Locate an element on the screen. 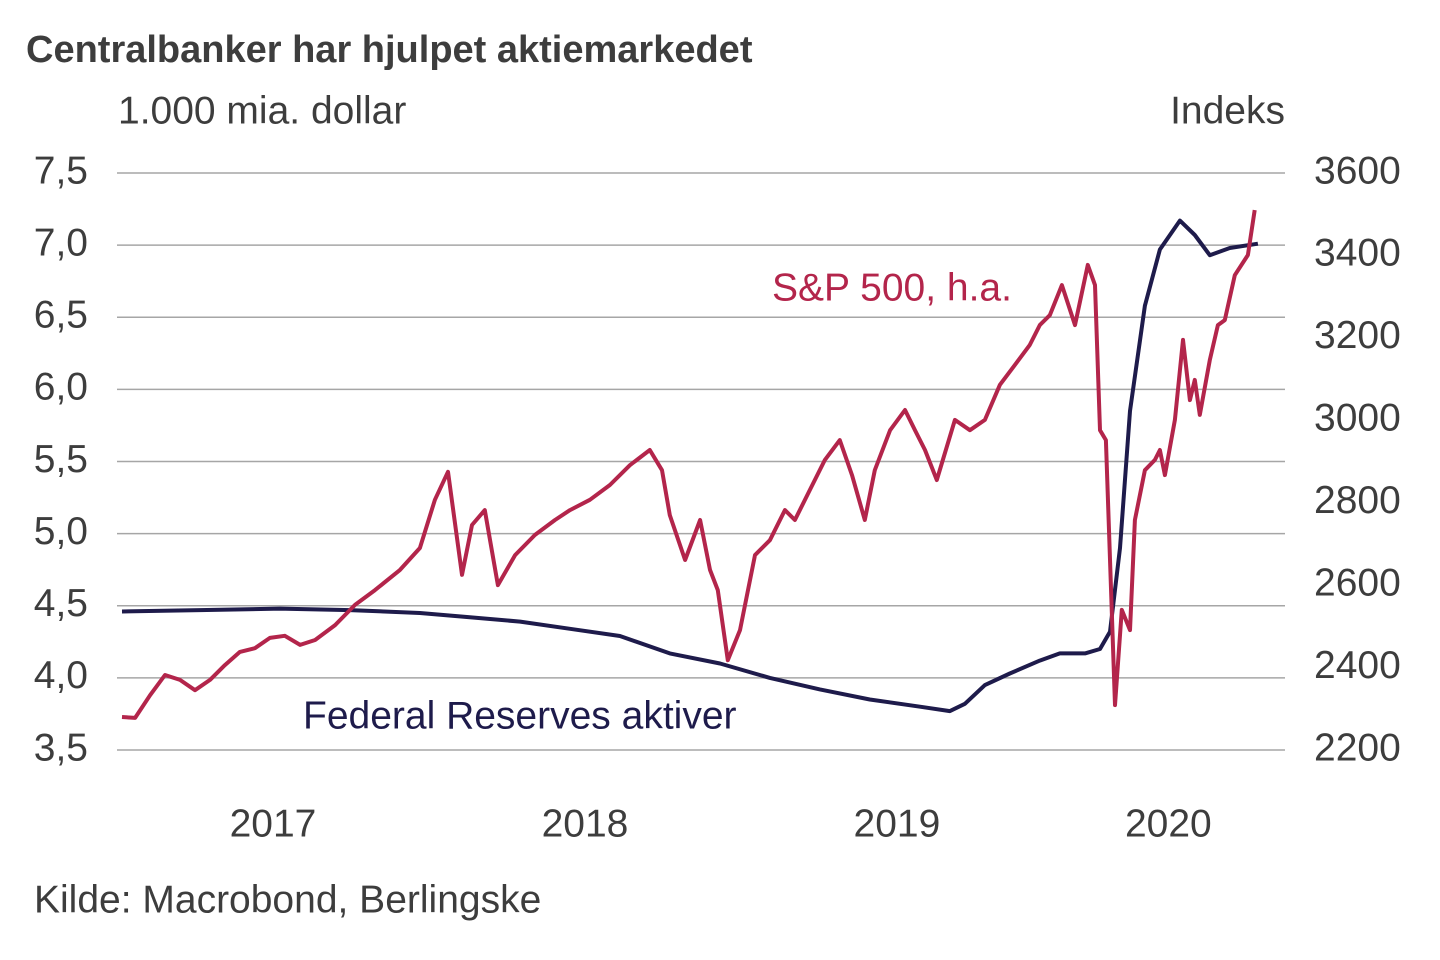 The width and height of the screenshot is (1440, 960). y2-tick-label: 2400 is located at coordinates (1357, 665).